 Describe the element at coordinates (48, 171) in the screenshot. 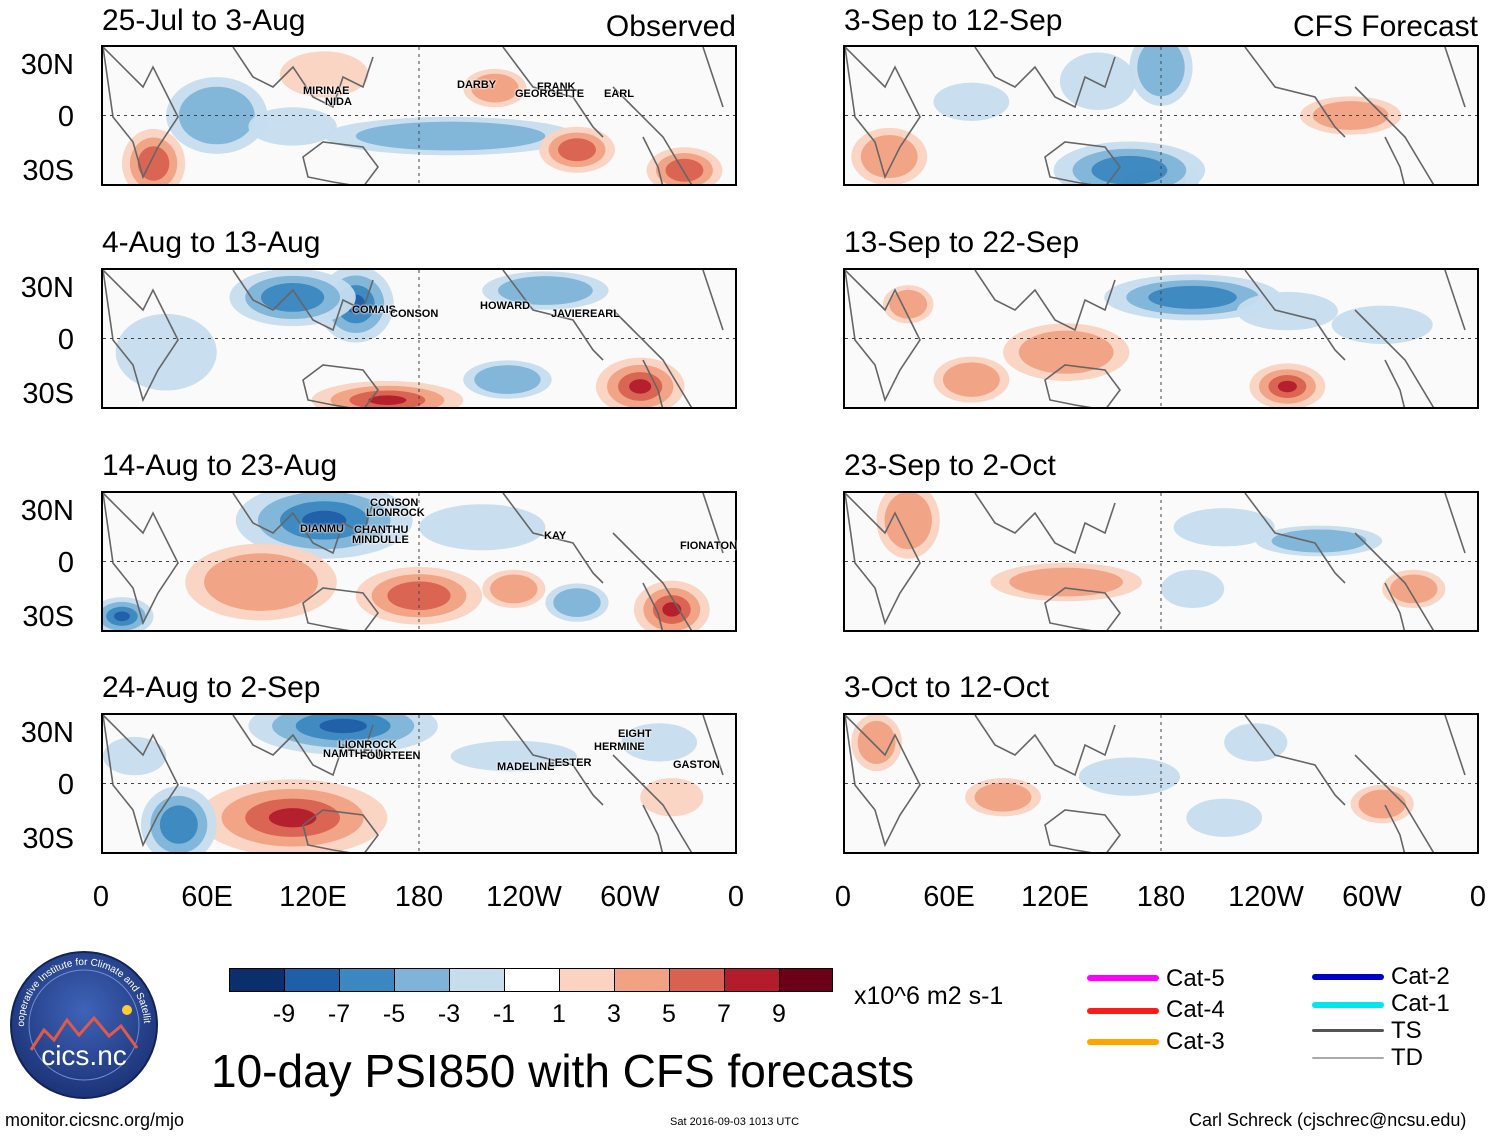

I see `lat-label-30s-1: 30S` at that location.